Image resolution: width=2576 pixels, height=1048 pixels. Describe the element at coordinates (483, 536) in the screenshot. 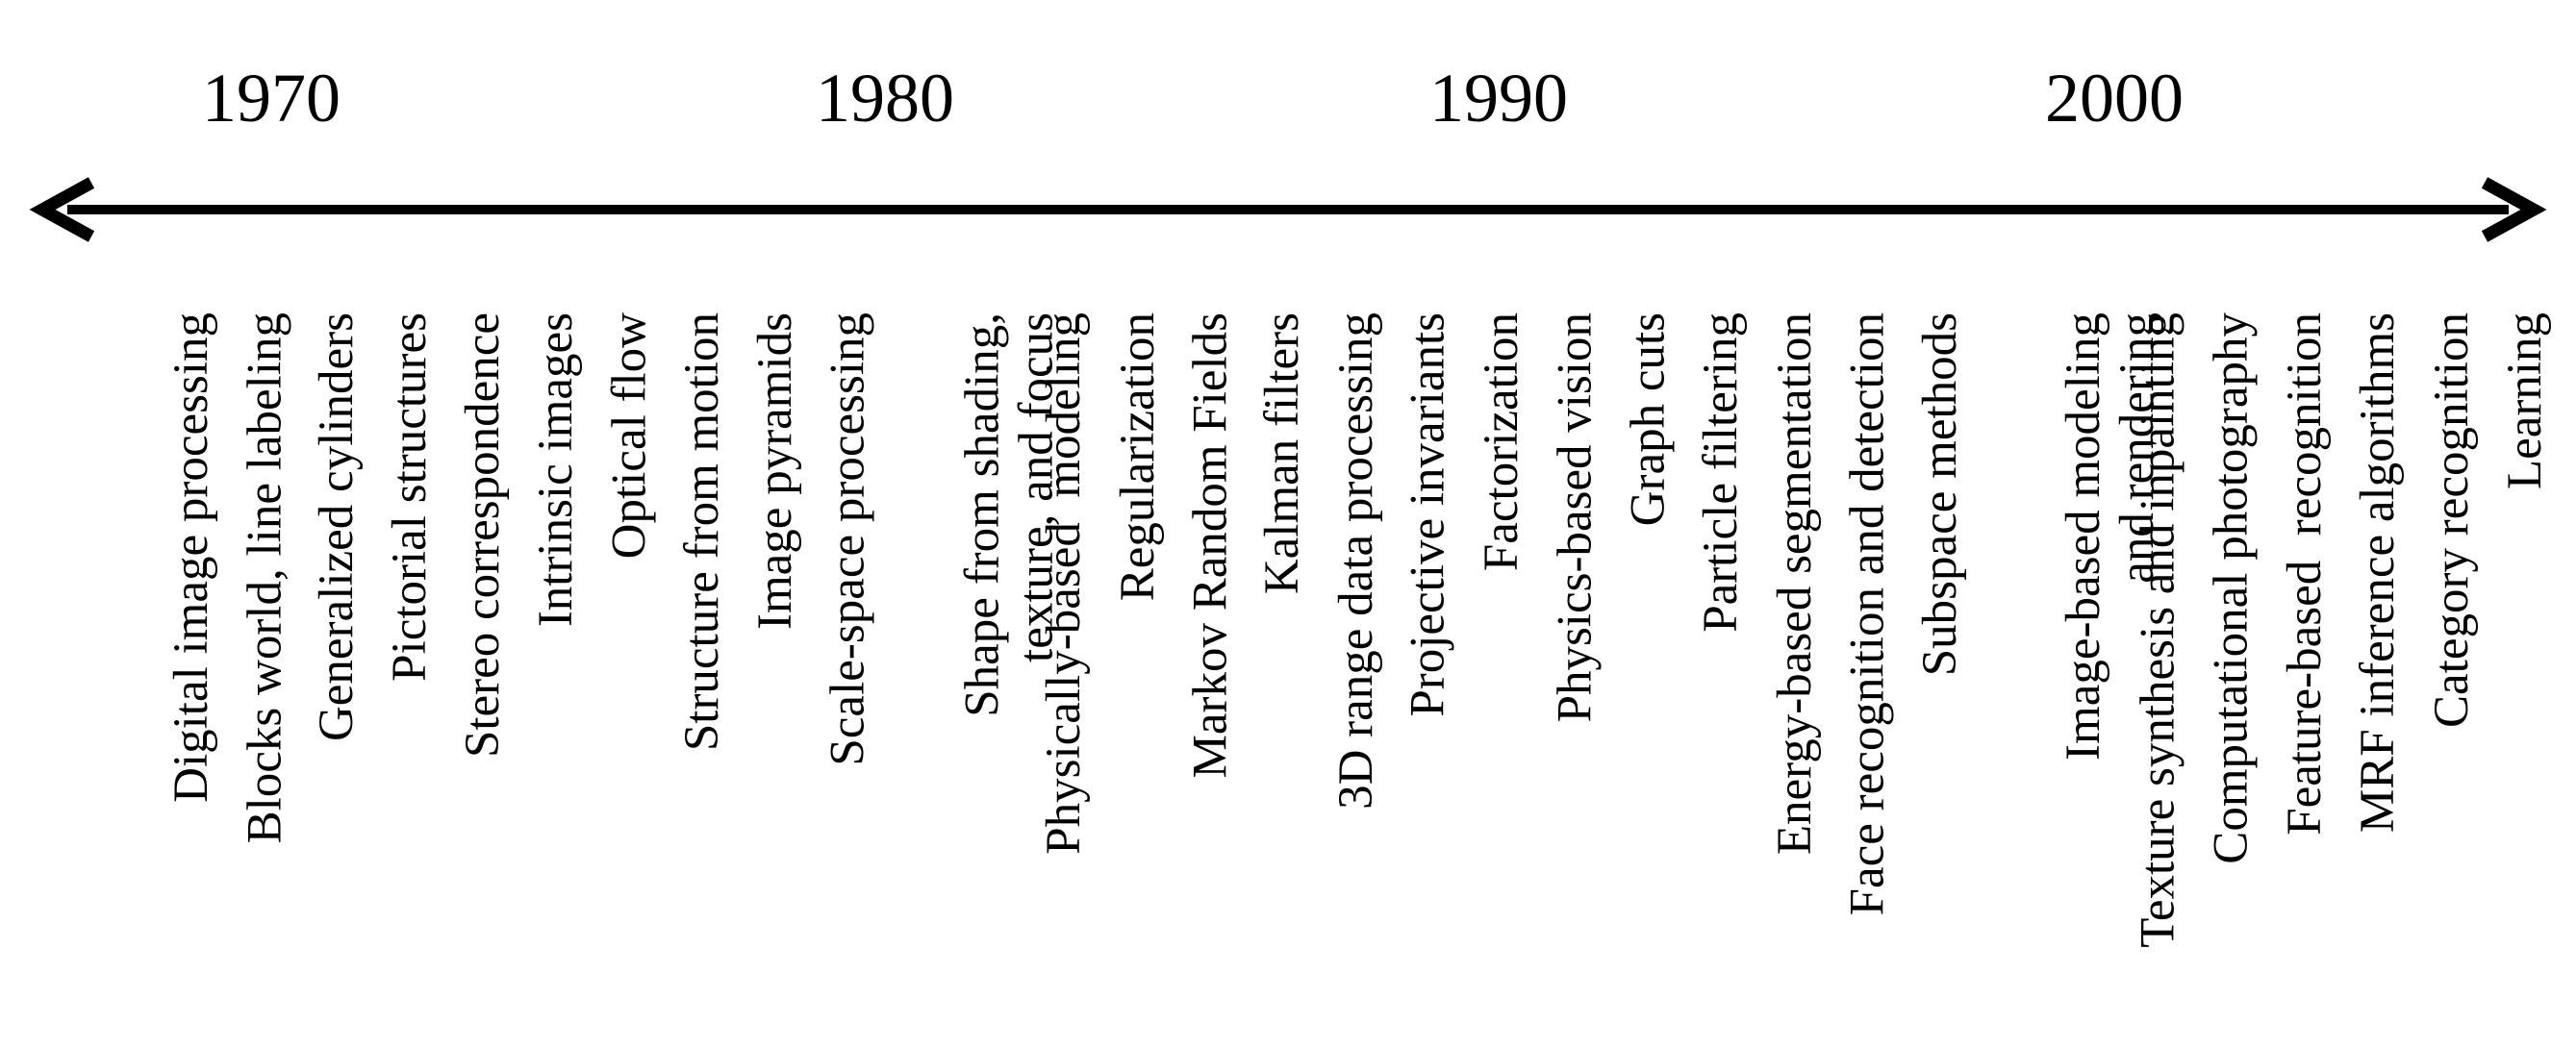

I see `topic-label: Stereo correspondence` at that location.